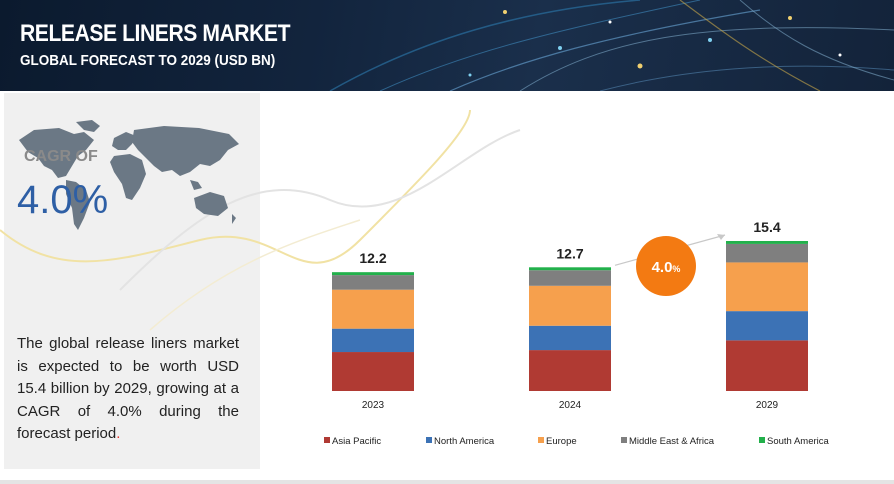  I want to click on bar-segment-north-america-2023, so click(373, 340).